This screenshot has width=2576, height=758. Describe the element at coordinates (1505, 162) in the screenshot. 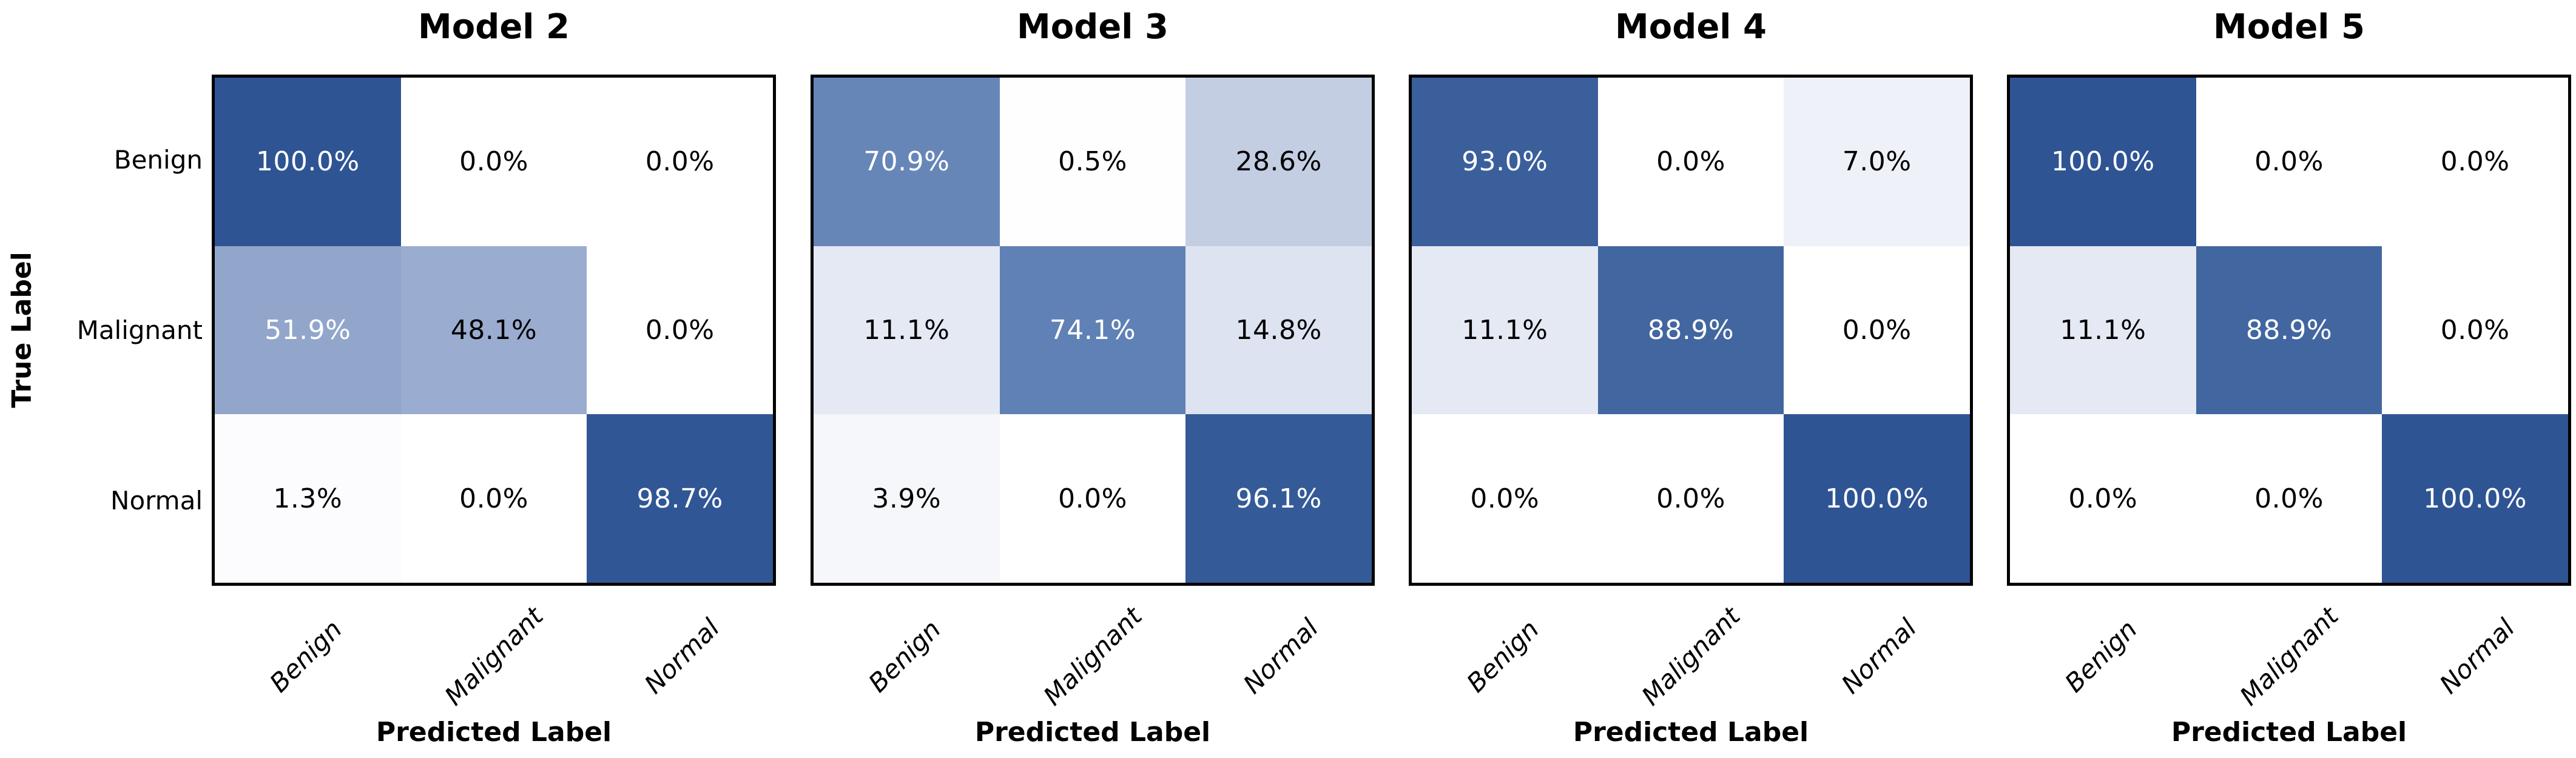

I see `matrix-cell-r0c0: 93.0%` at that location.